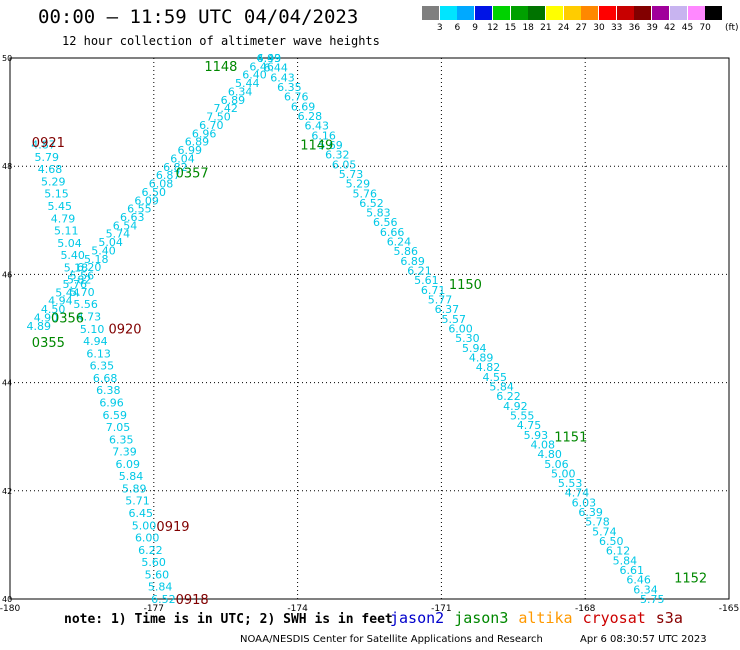 This screenshot has height=650, width=740. What do you see at coordinates (140, 513) in the screenshot?
I see `wave-height-value: 6.45` at bounding box center [140, 513].